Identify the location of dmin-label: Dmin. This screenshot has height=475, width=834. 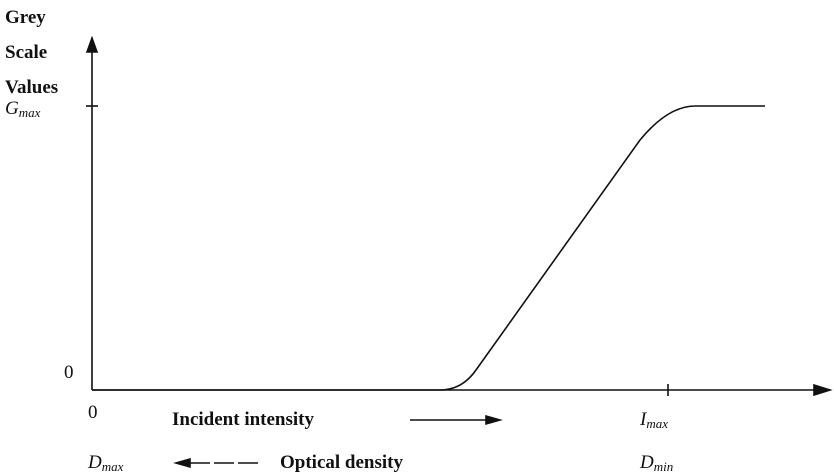
(656, 463).